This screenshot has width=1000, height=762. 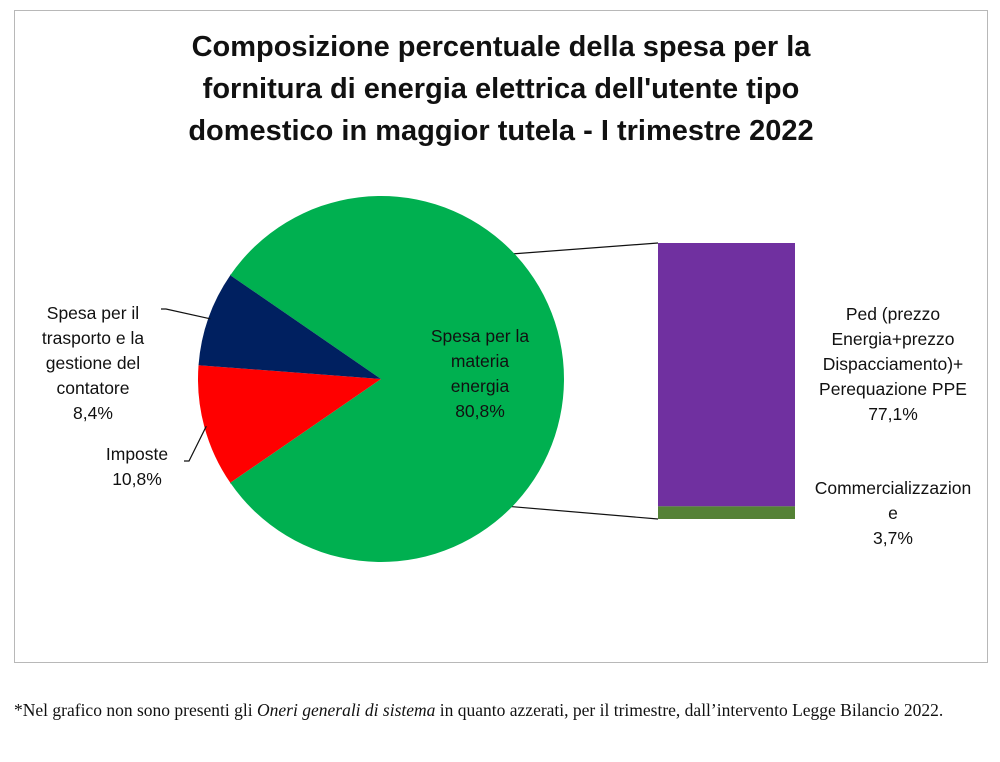 What do you see at coordinates (137, 454) in the screenshot?
I see `pie-label-imposte: Imposte` at bounding box center [137, 454].